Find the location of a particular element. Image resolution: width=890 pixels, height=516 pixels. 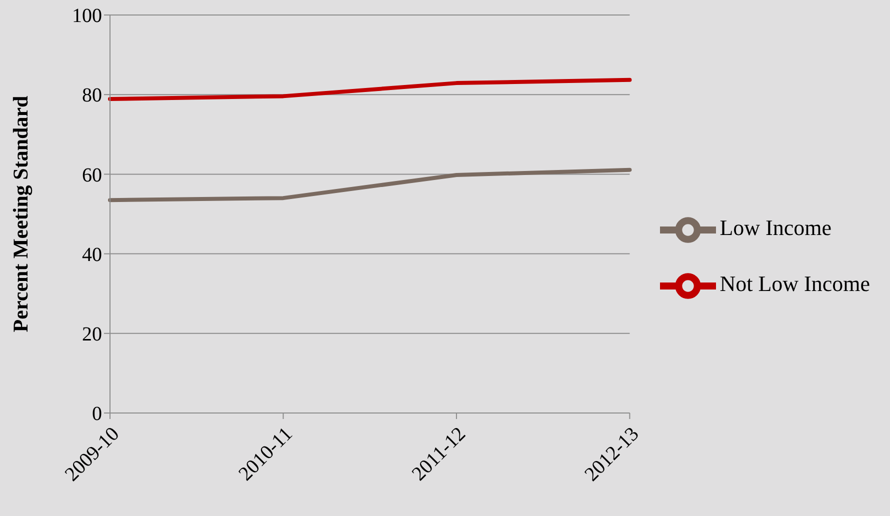

y-tick-label: 60 is located at coordinates (92, 175).